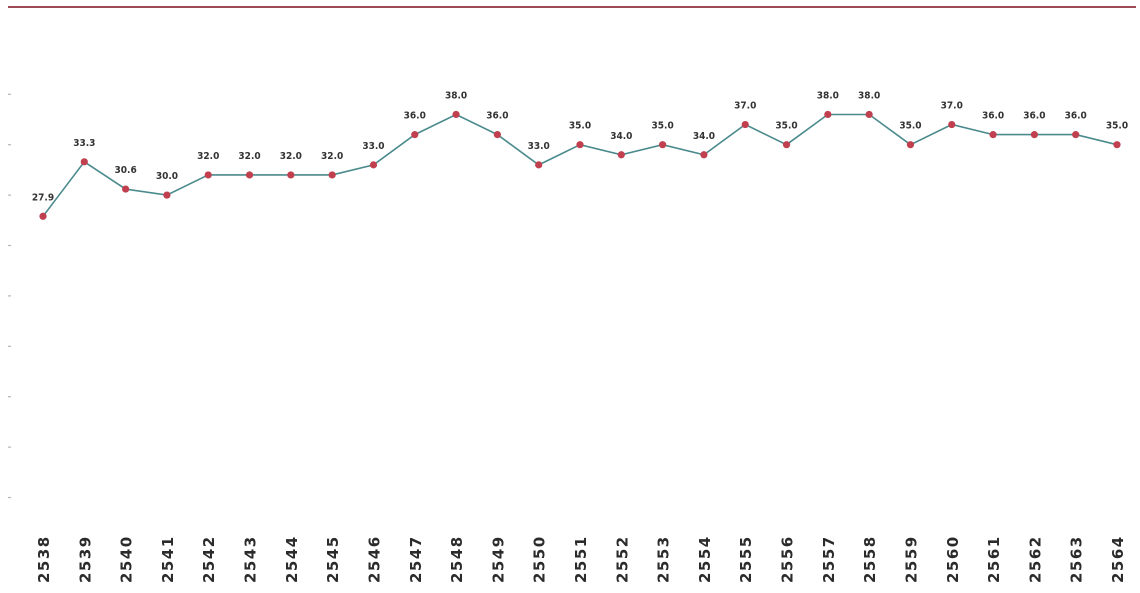 The image size is (1140, 593). I want to click on x-tick-label: 2562, so click(1035, 559).